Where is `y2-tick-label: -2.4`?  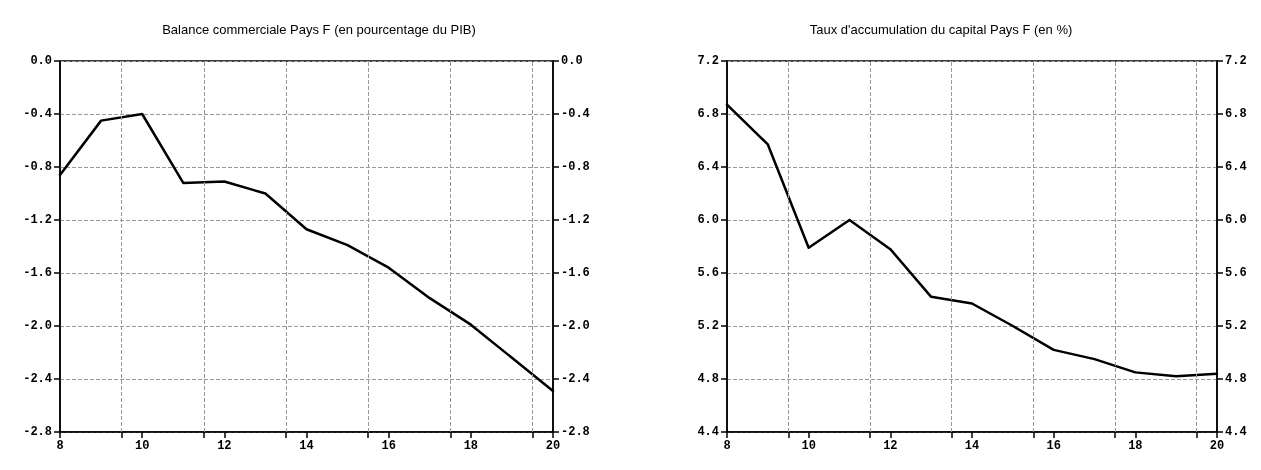 y2-tick-label: -2.4 is located at coordinates (575, 379).